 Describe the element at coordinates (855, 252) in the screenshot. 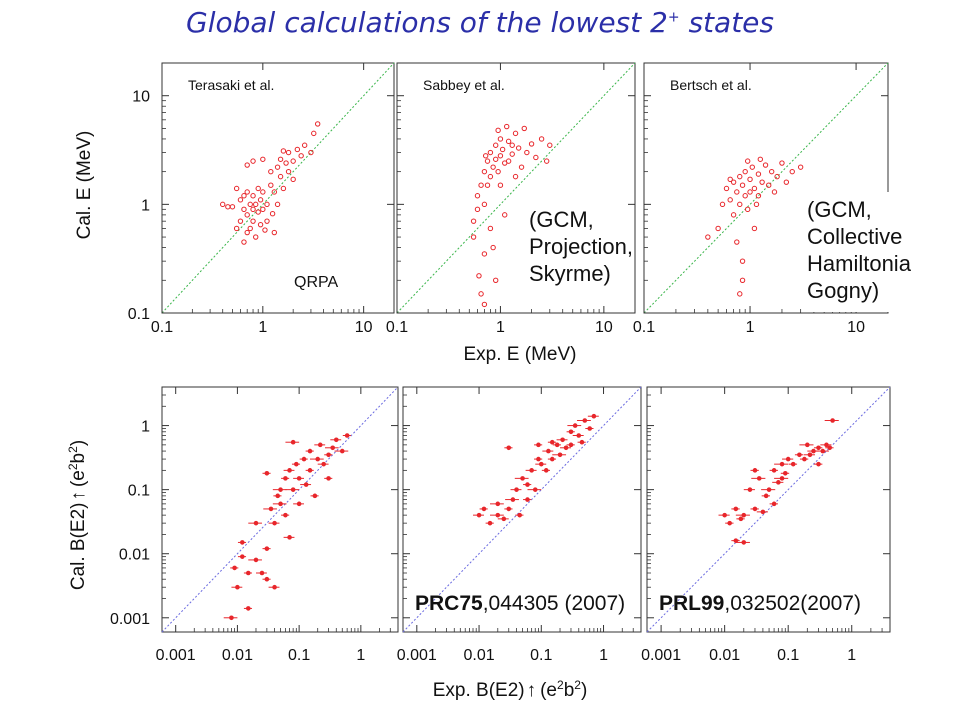

I see `method-label-bg` at that location.